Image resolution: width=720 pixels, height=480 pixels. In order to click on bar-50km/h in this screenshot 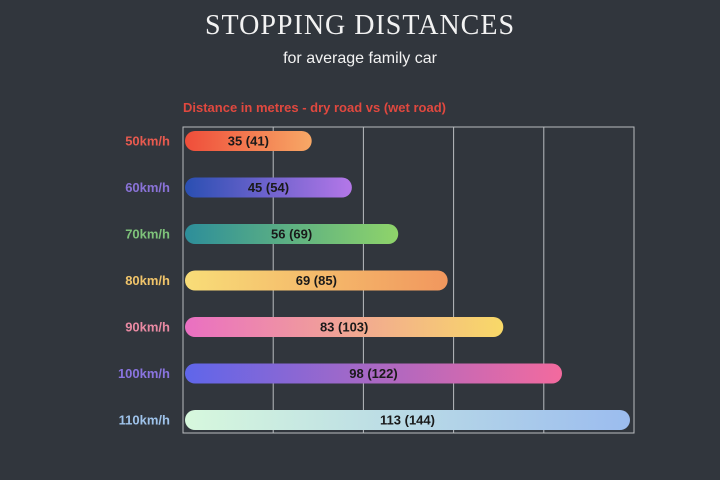, I will do `click(248, 141)`.